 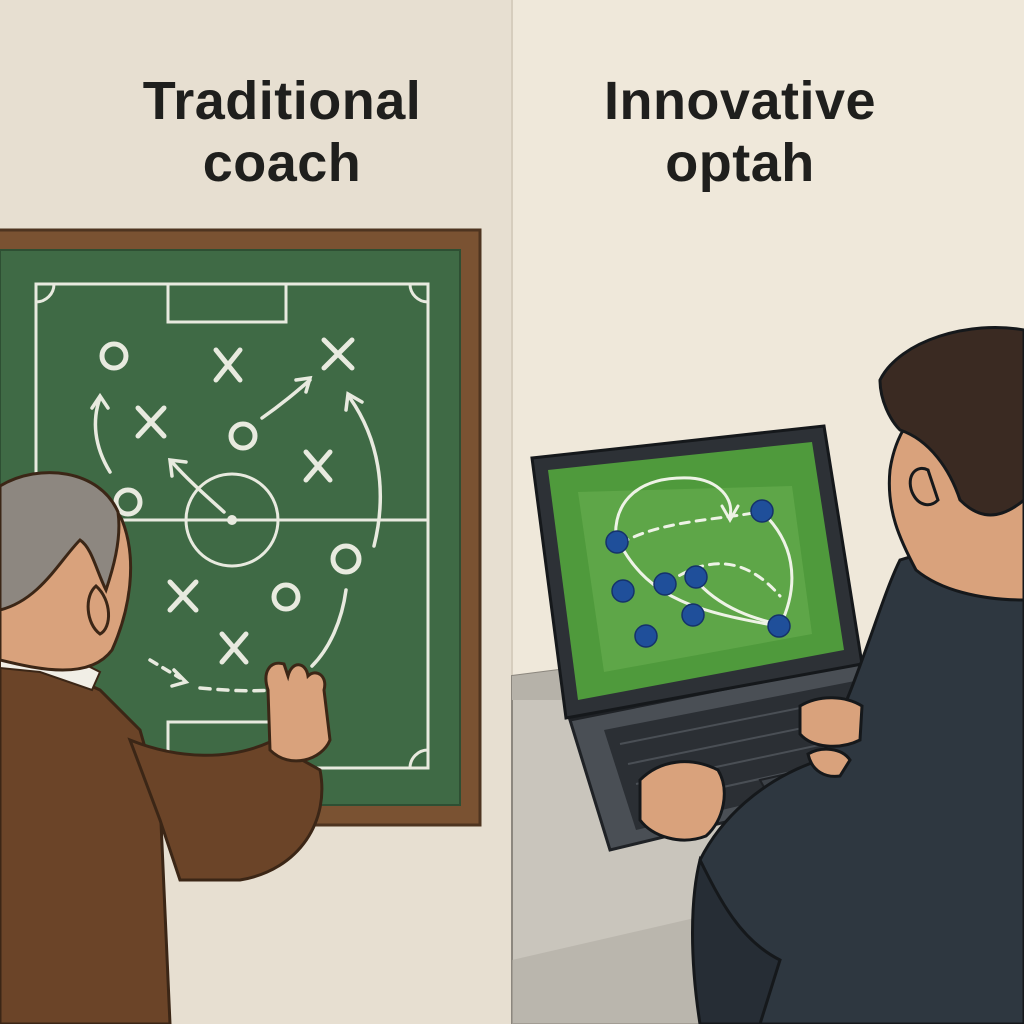 What do you see at coordinates (282, 163) in the screenshot?
I see `left-title-line2: coach` at bounding box center [282, 163].